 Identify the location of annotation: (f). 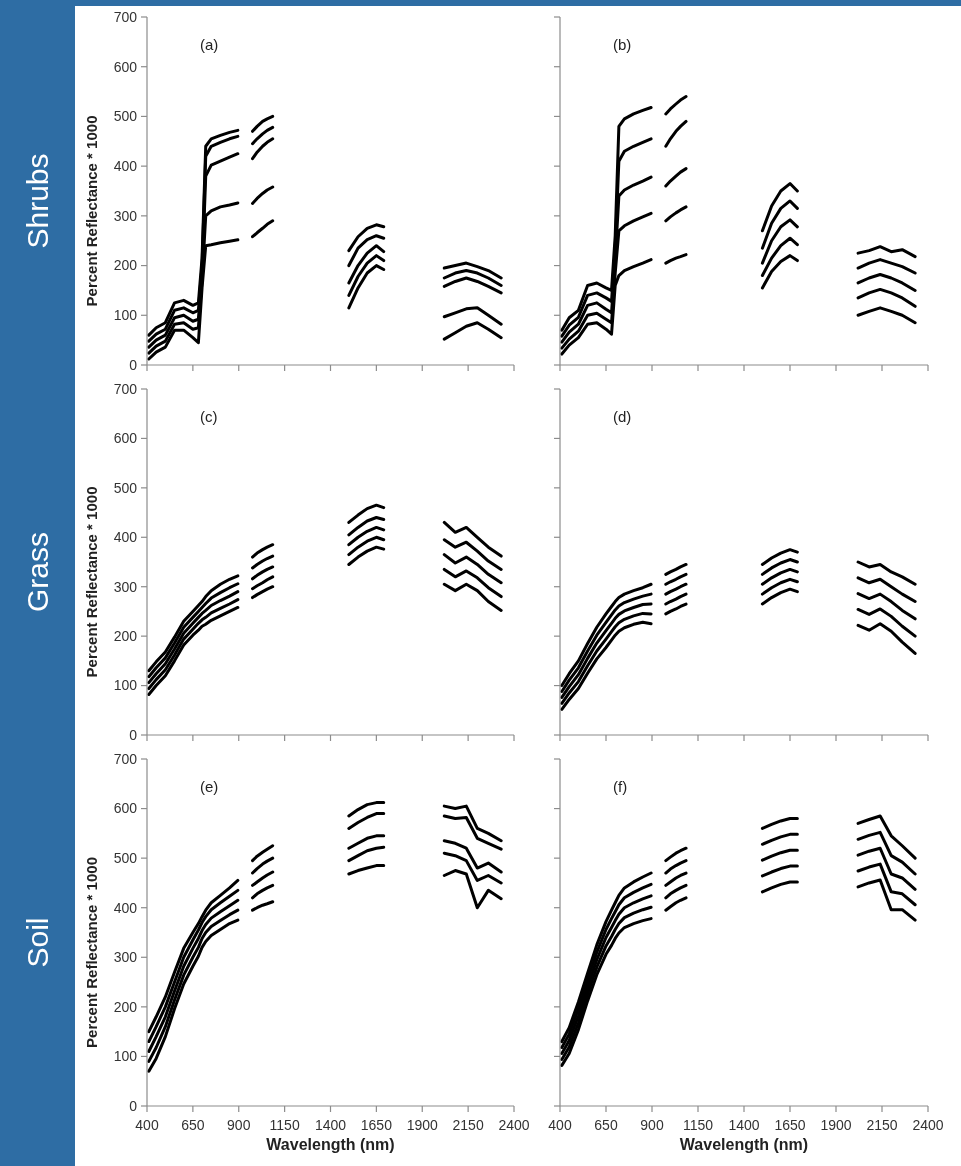
(620, 786).